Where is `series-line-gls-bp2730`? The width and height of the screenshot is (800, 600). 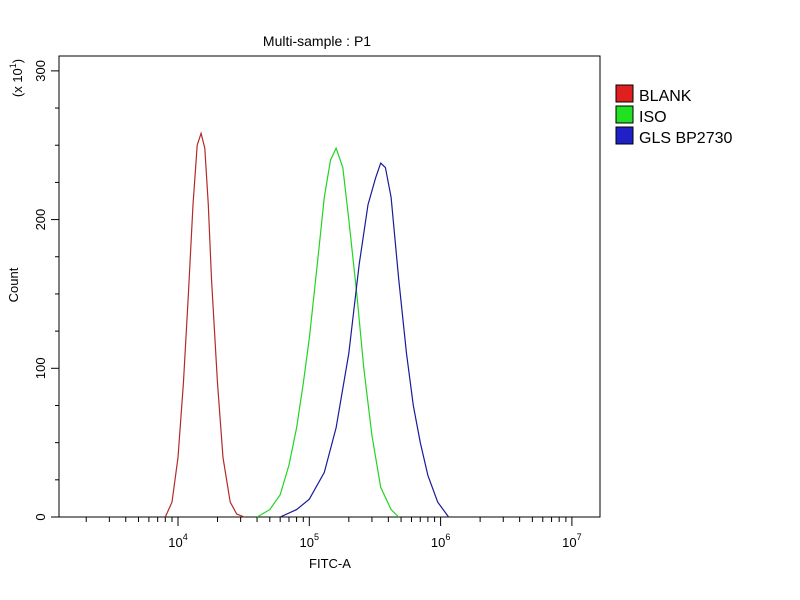
series-line-gls-bp2730 is located at coordinates (364, 340).